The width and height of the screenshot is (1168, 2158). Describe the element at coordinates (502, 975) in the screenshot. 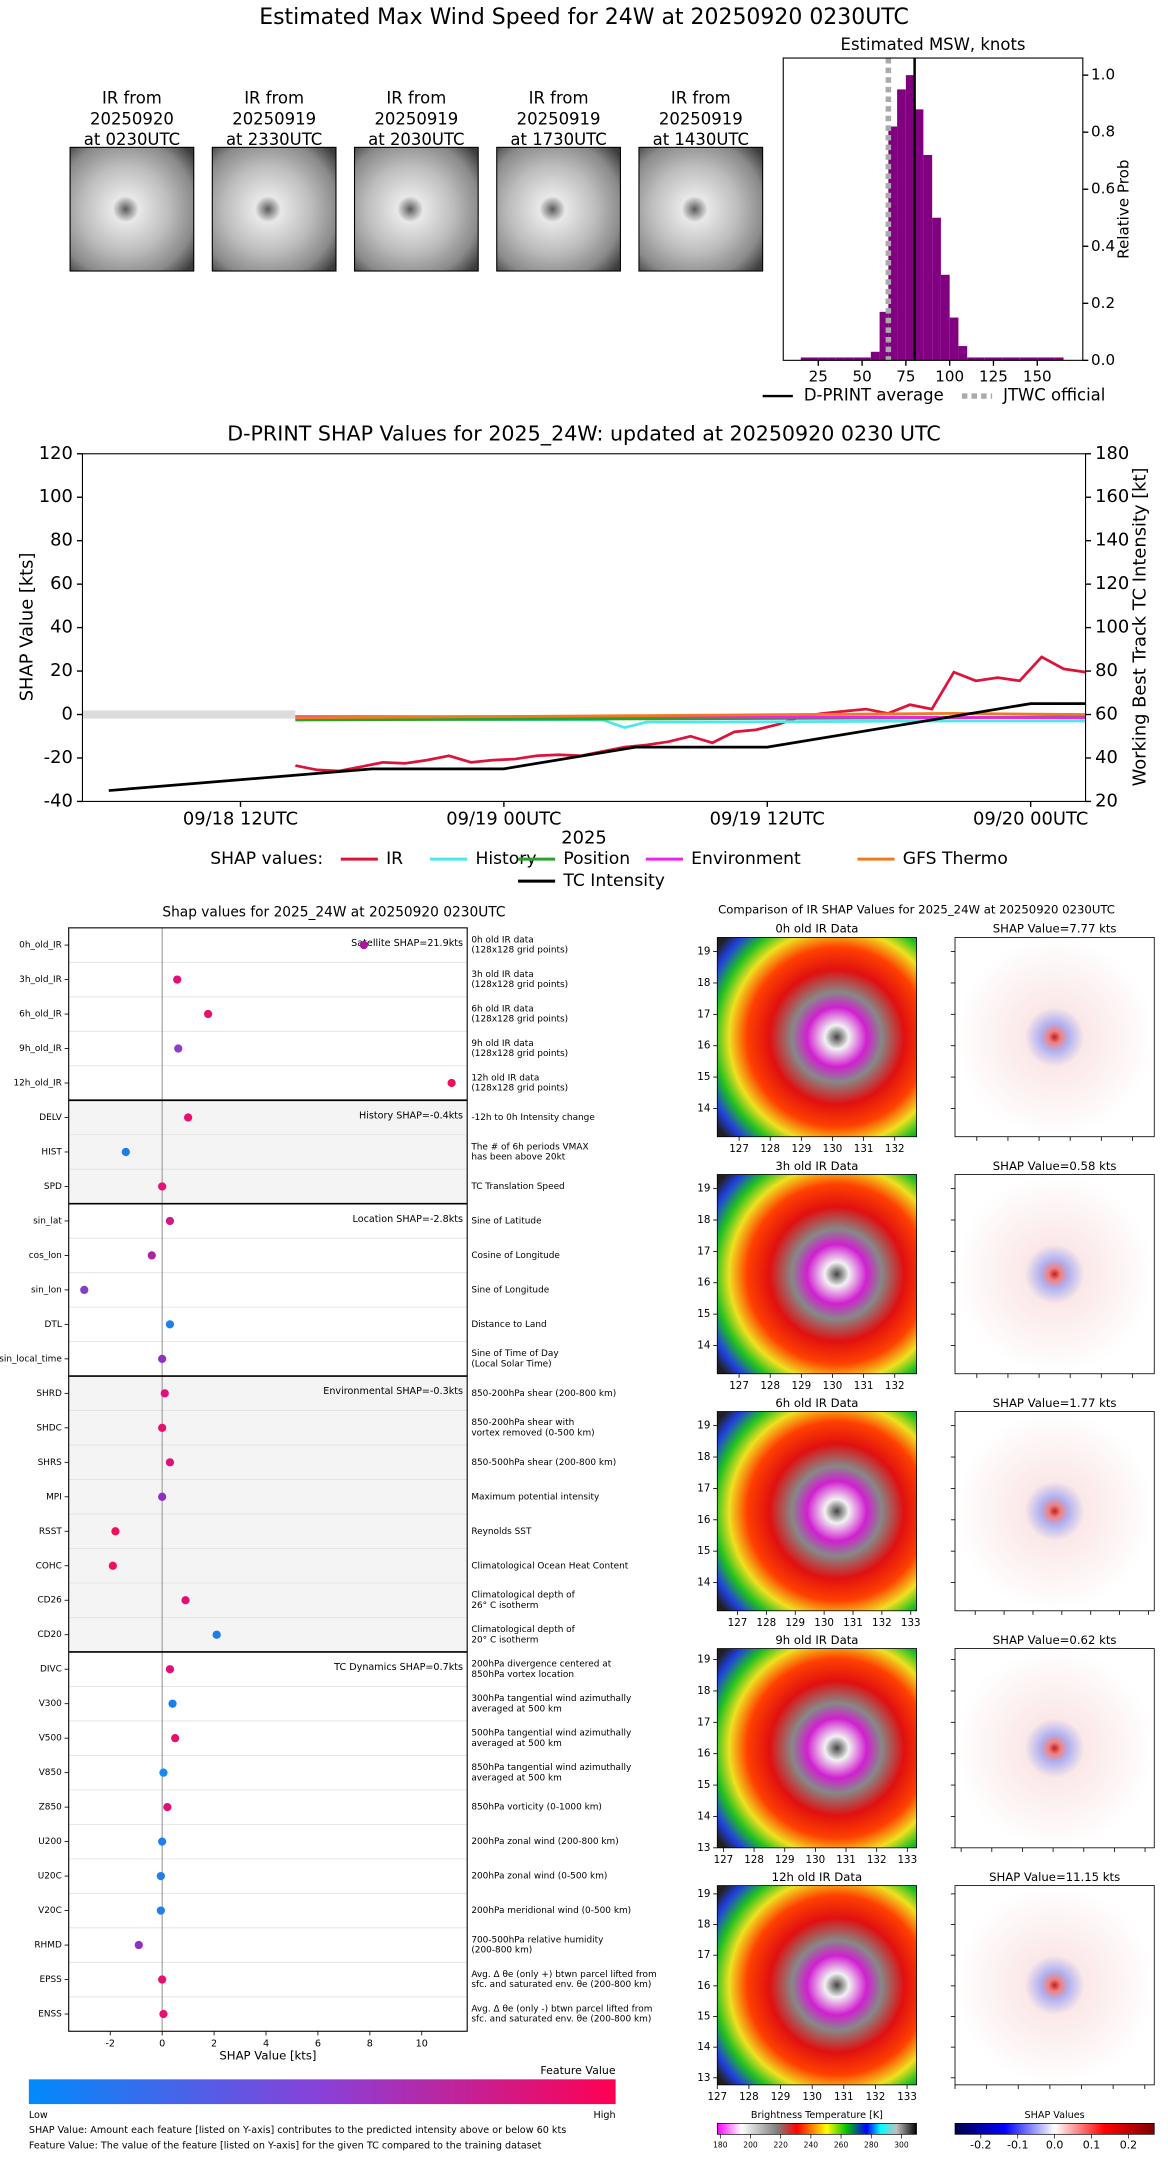

I see `feature-description: 3h old IR data` at that location.